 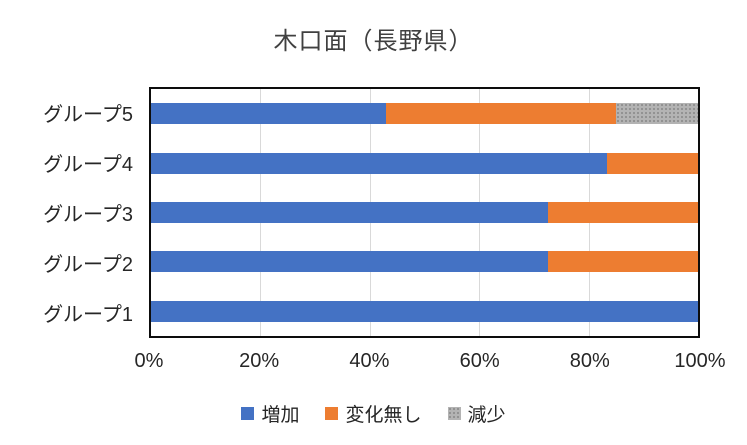 What do you see at coordinates (369, 361) in the screenshot?
I see `x-axis-tick-label: 40%` at bounding box center [369, 361].